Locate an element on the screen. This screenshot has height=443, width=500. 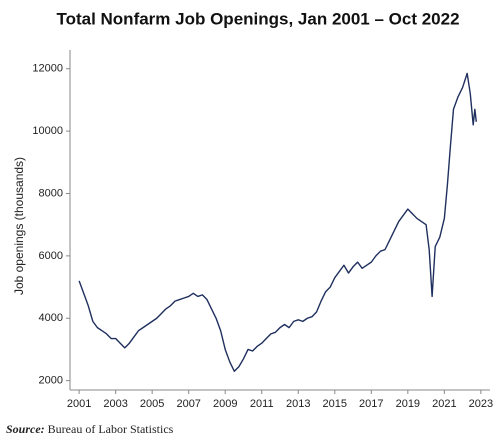
x-tick-label: 2013 is located at coordinates (298, 404).